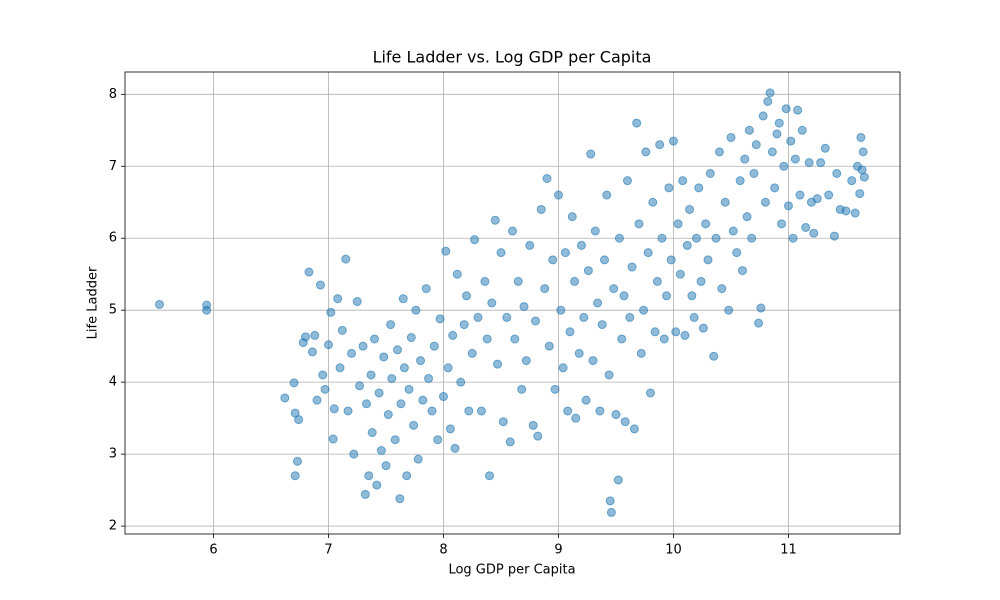 The width and height of the screenshot is (1000, 600). Describe the element at coordinates (93, 302) in the screenshot. I see `y-axis-label: Life Ladder` at that location.